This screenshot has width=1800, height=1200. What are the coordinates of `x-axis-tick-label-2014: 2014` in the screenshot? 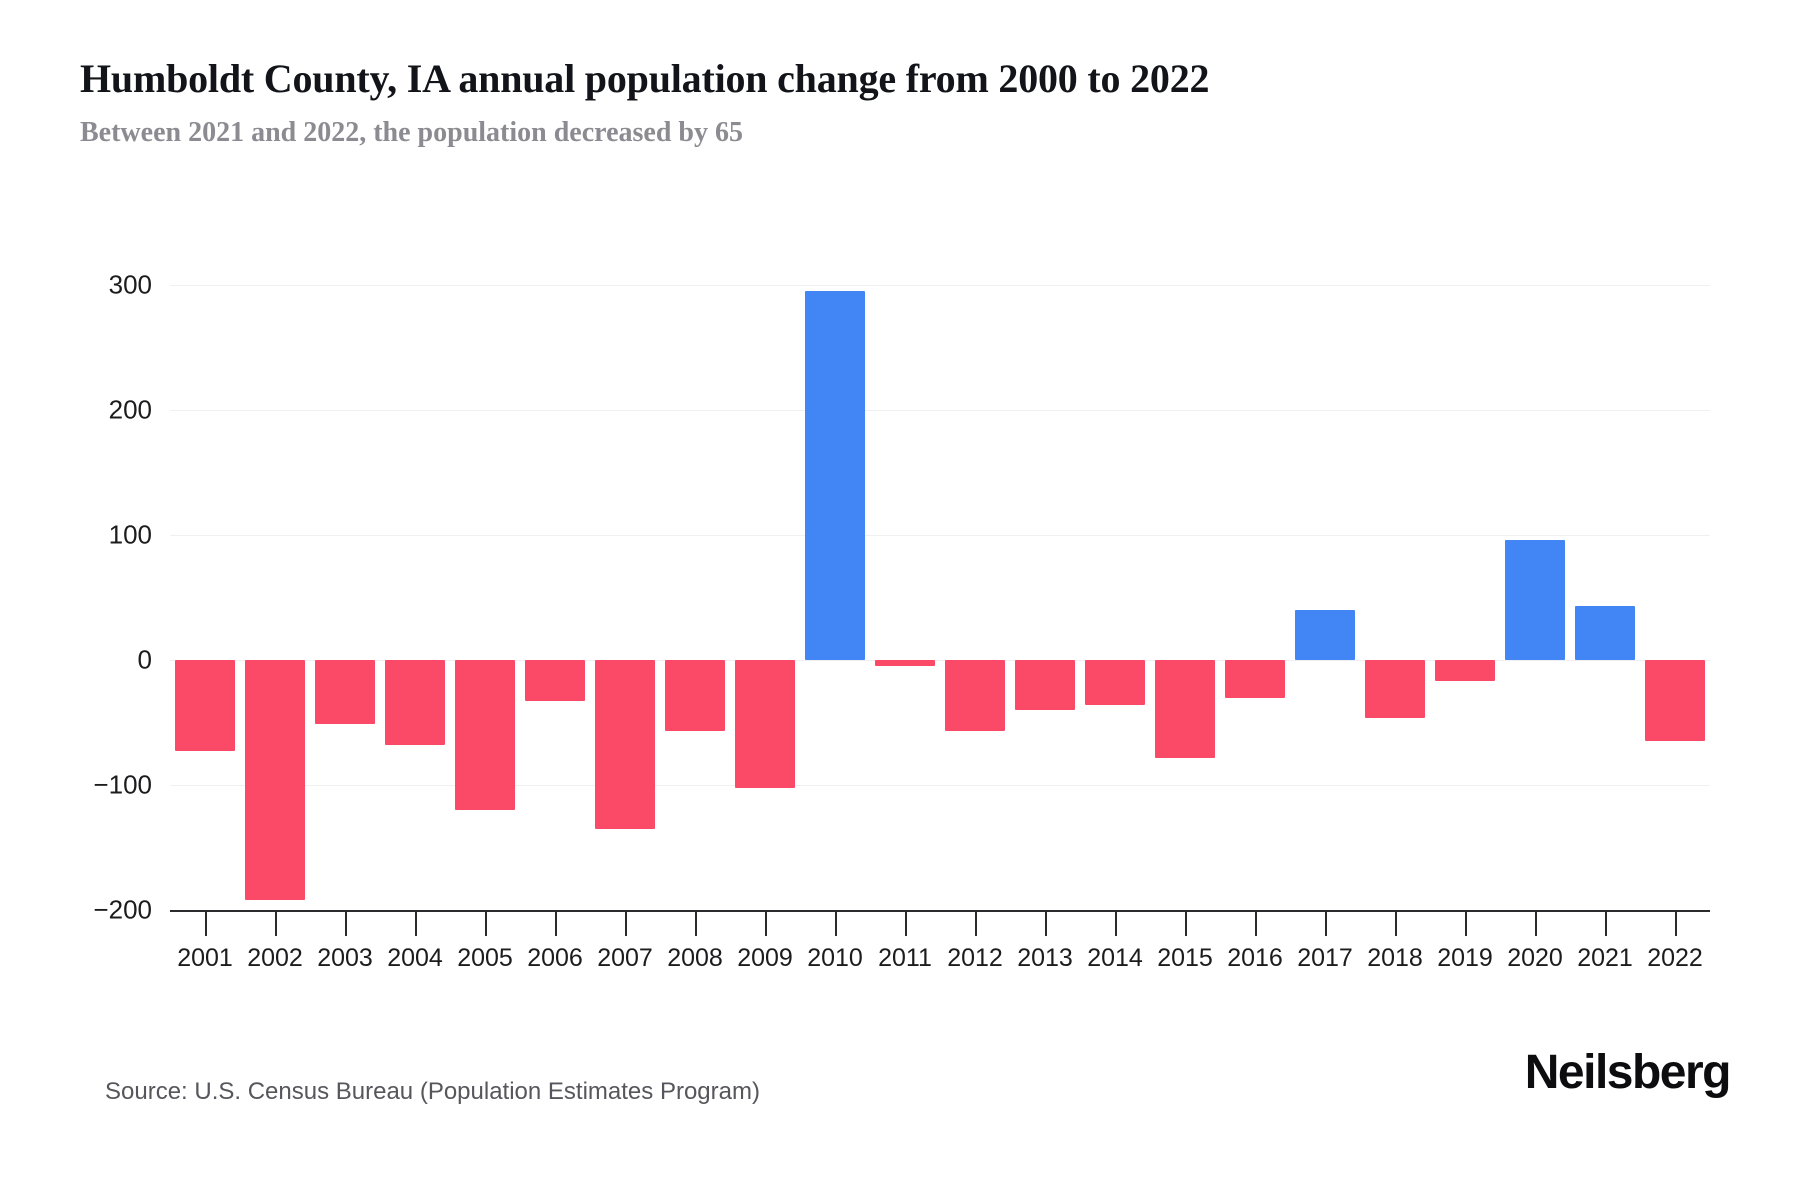 It's located at (1115, 958).